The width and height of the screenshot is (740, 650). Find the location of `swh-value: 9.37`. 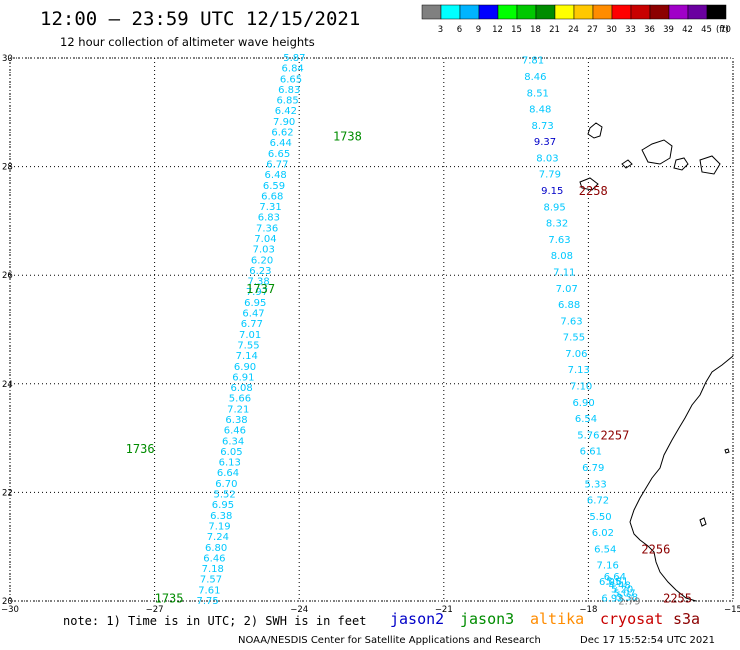

swh-value: 9.37 is located at coordinates (545, 142).